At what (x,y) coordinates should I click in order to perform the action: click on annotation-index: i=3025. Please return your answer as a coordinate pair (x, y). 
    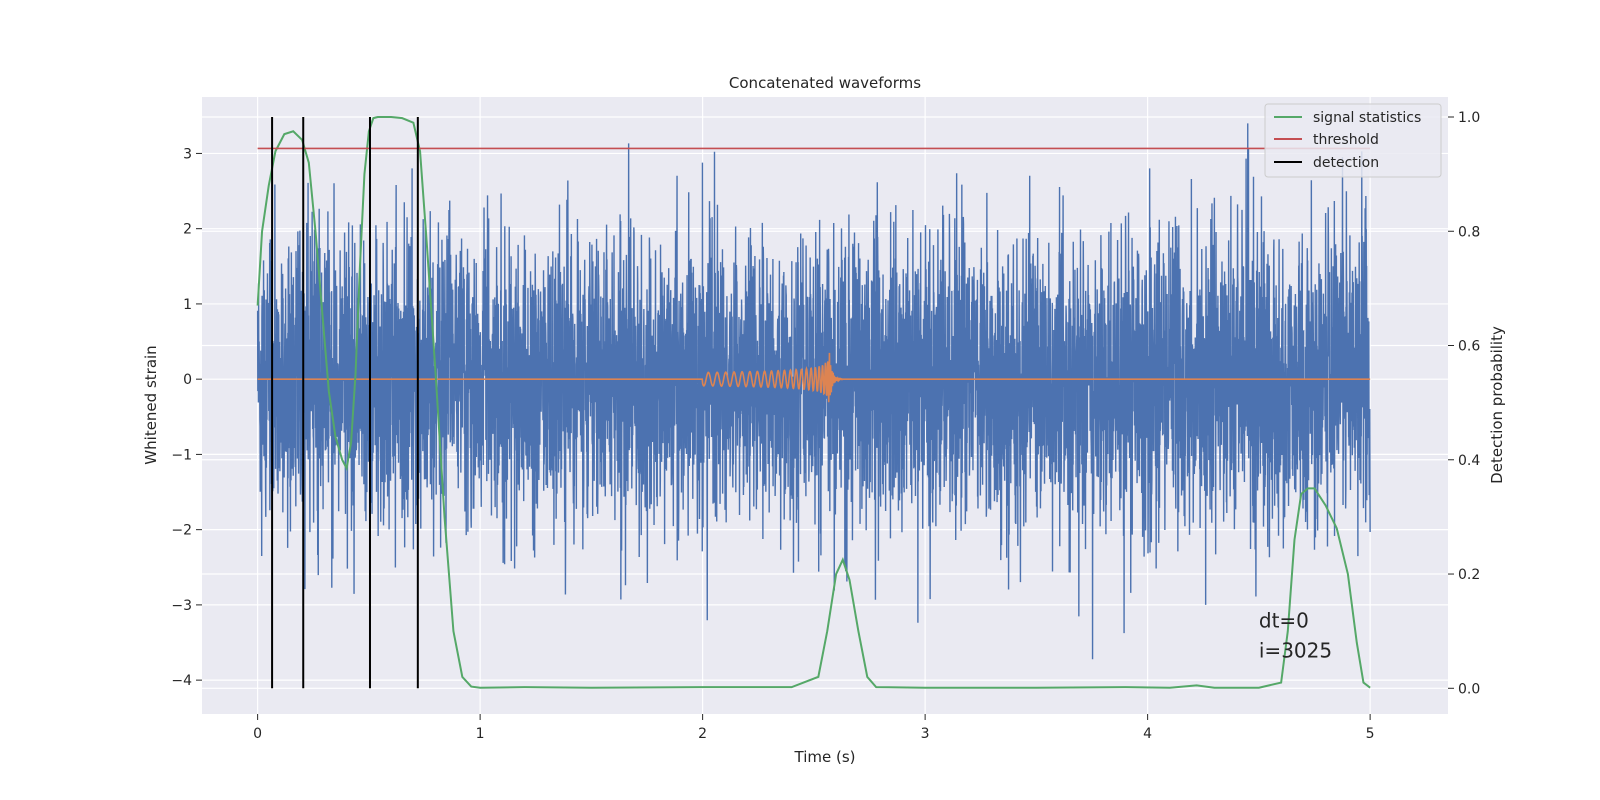
    Looking at the image, I should click on (1295, 651).